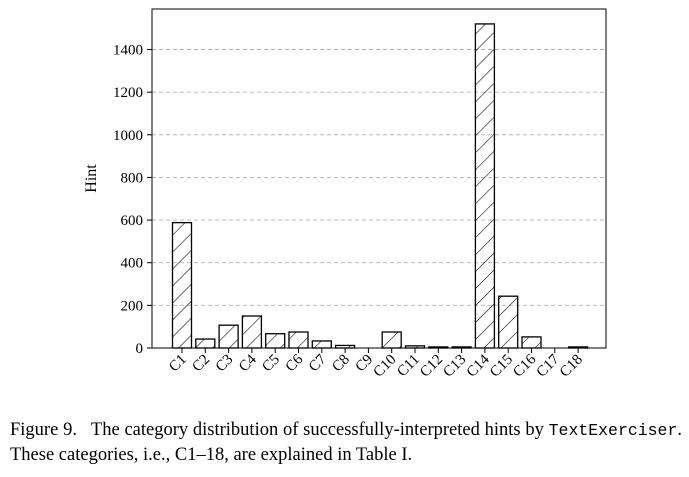 The height and width of the screenshot is (477, 689). What do you see at coordinates (128, 51) in the screenshot?
I see `y-tick-label: 1400` at bounding box center [128, 51].